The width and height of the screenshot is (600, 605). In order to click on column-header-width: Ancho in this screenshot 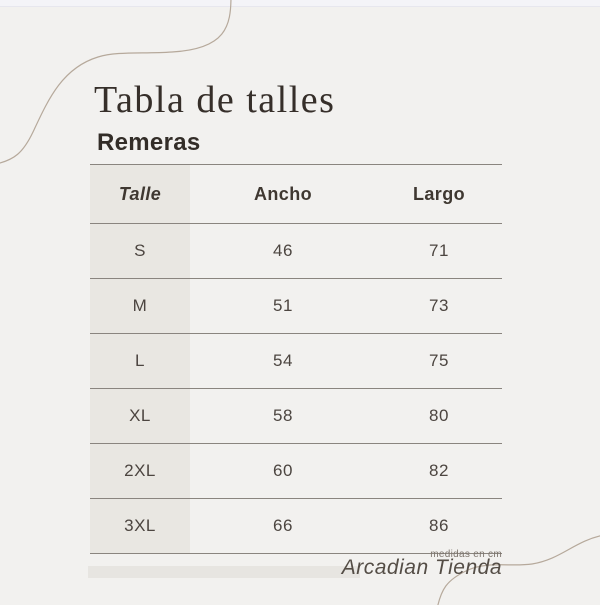, I will do `click(283, 193)`.